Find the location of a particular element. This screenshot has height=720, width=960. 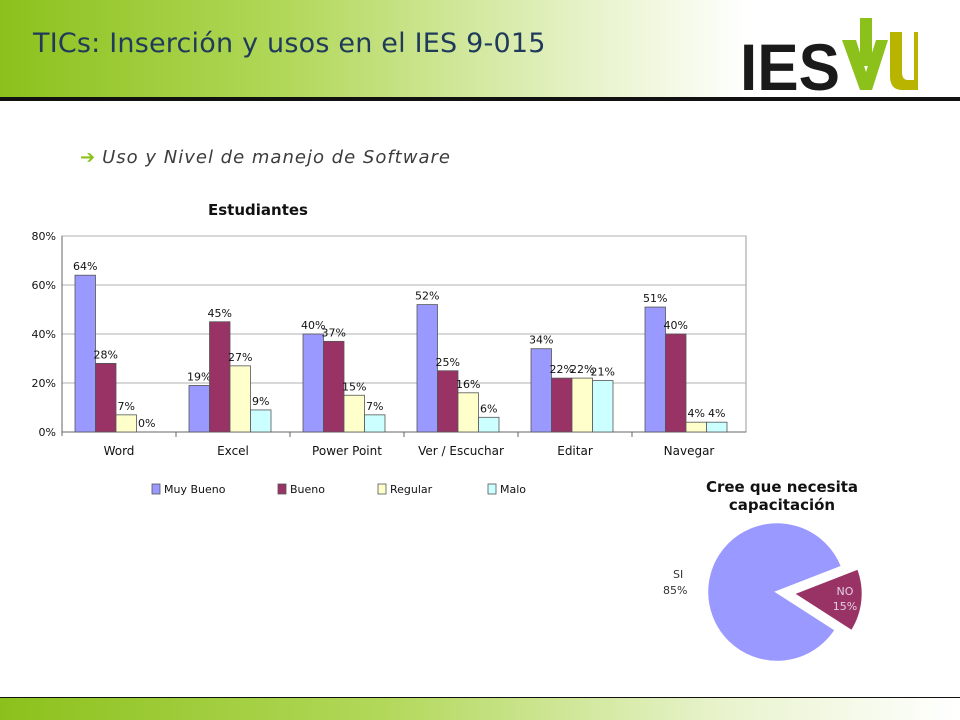

pie-chart: SI 85% NO 15% is located at coordinates (764, 592).